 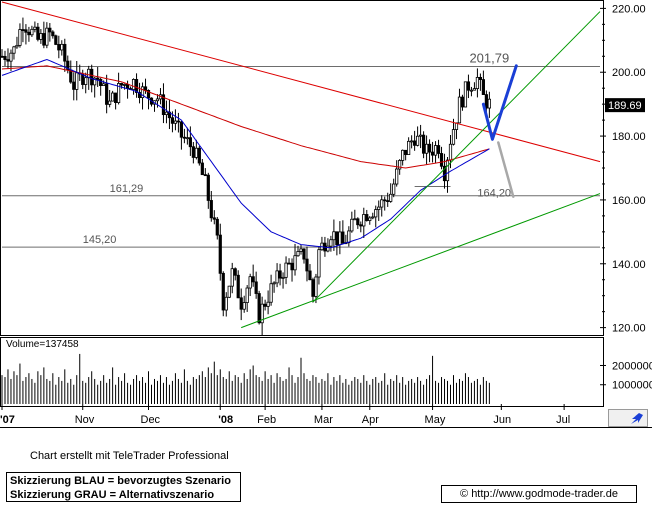 What do you see at coordinates (637, 418) in the screenshot?
I see `arrow-pointer-icon` at bounding box center [637, 418].